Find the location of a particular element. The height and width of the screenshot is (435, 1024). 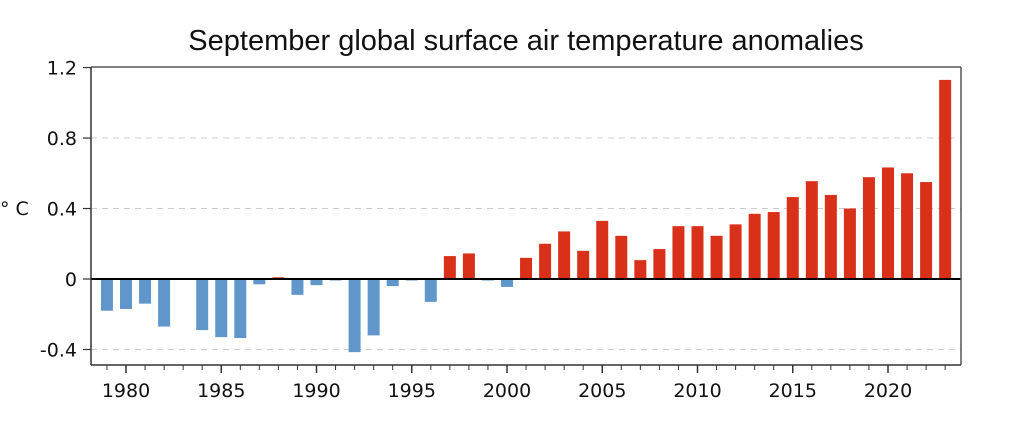

y-tick-label: 0 is located at coordinates (71, 280).